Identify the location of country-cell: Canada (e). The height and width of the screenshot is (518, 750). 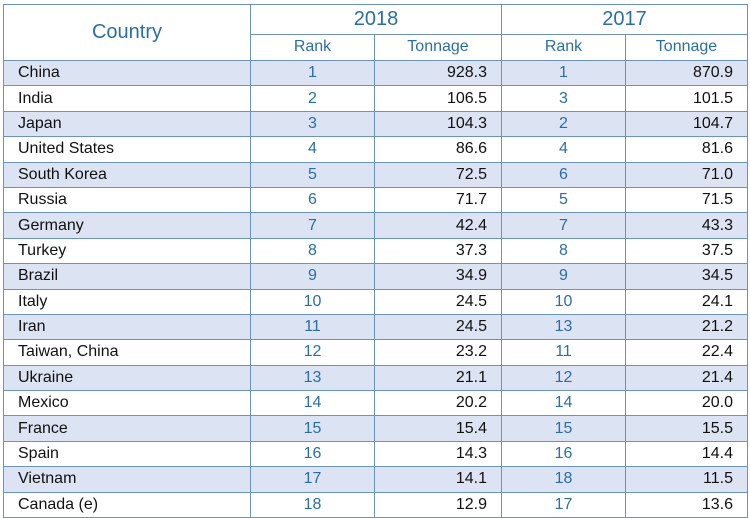
(127, 504).